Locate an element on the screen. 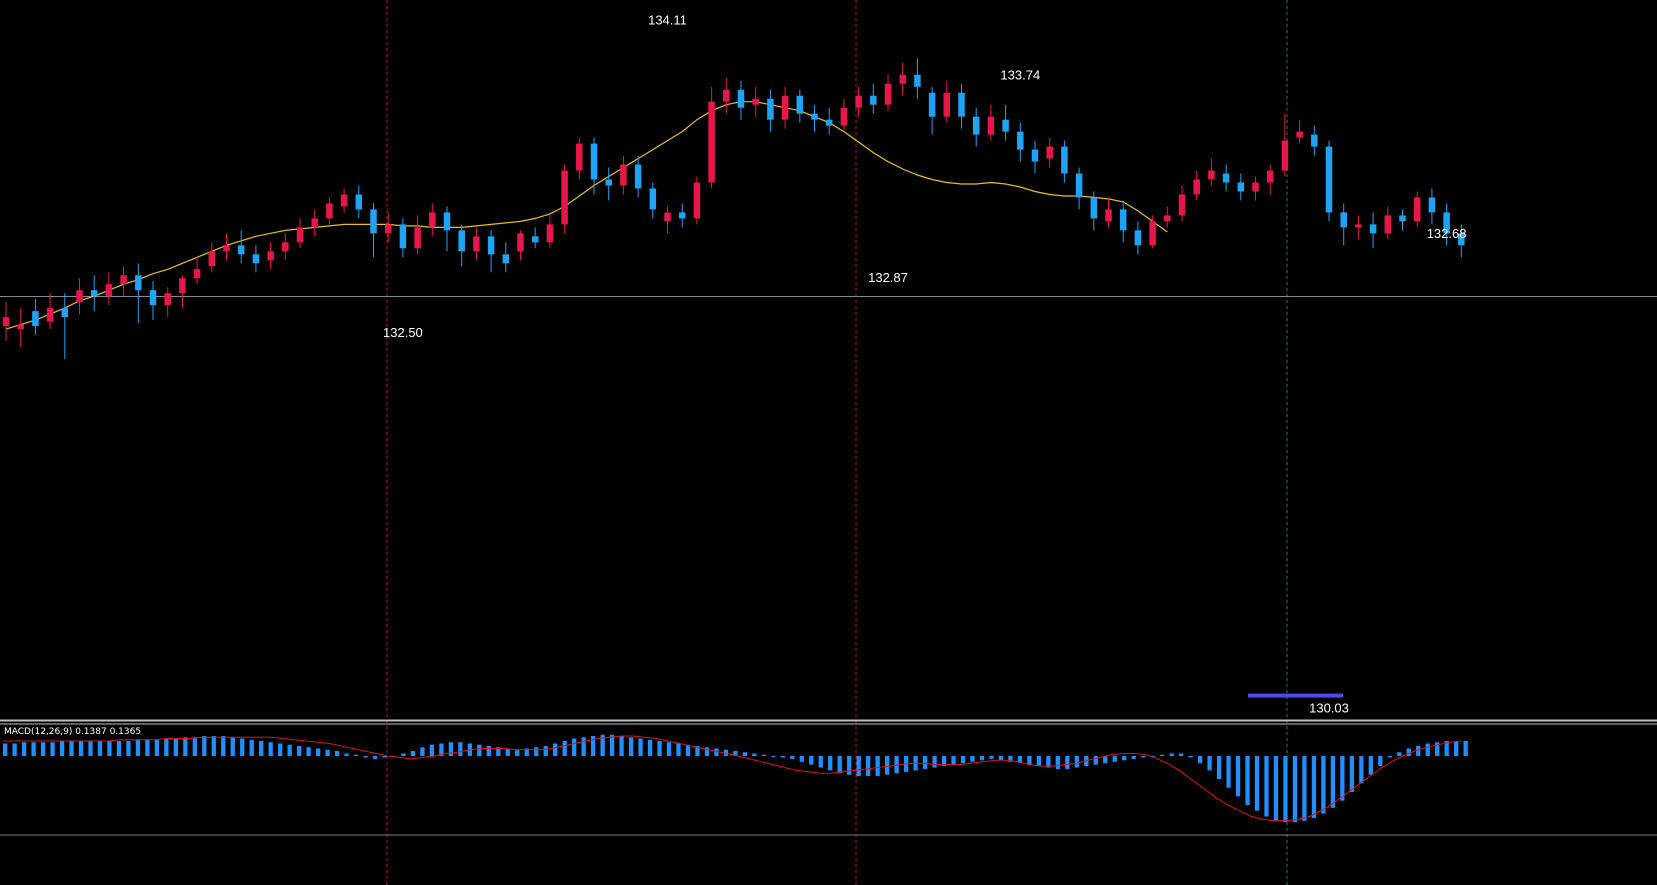 The width and height of the screenshot is (1657, 885). macd-signal-line is located at coordinates (732, 778).